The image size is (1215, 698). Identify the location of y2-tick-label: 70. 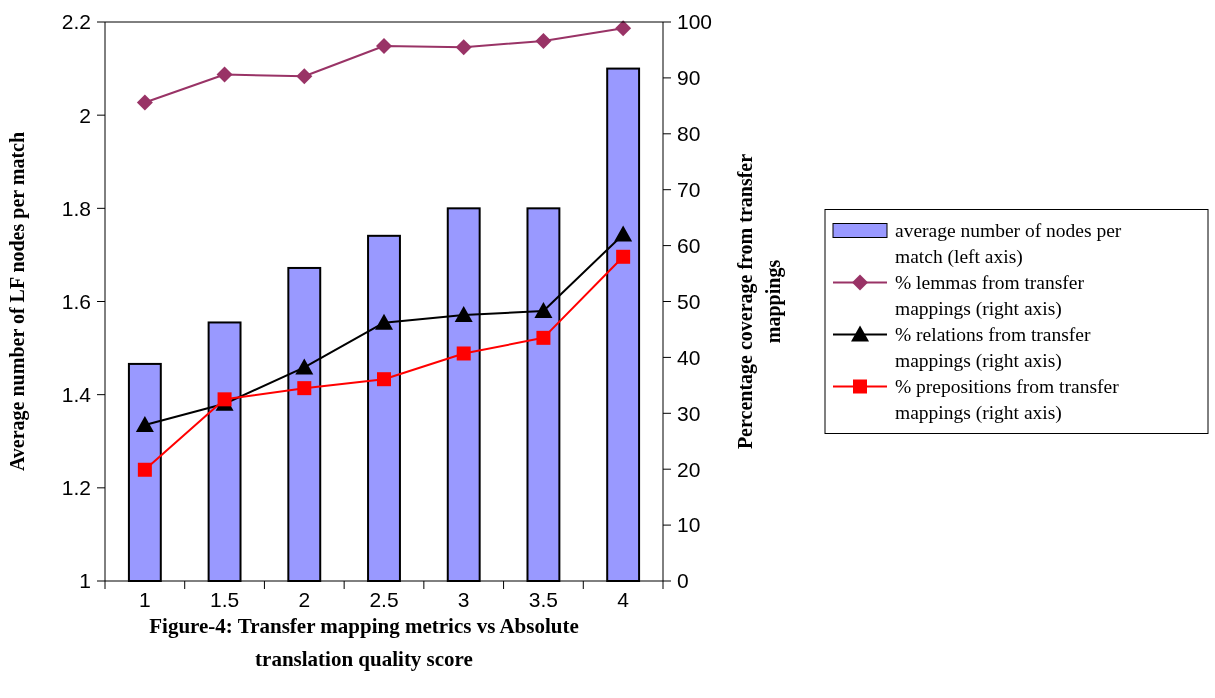
(689, 190).